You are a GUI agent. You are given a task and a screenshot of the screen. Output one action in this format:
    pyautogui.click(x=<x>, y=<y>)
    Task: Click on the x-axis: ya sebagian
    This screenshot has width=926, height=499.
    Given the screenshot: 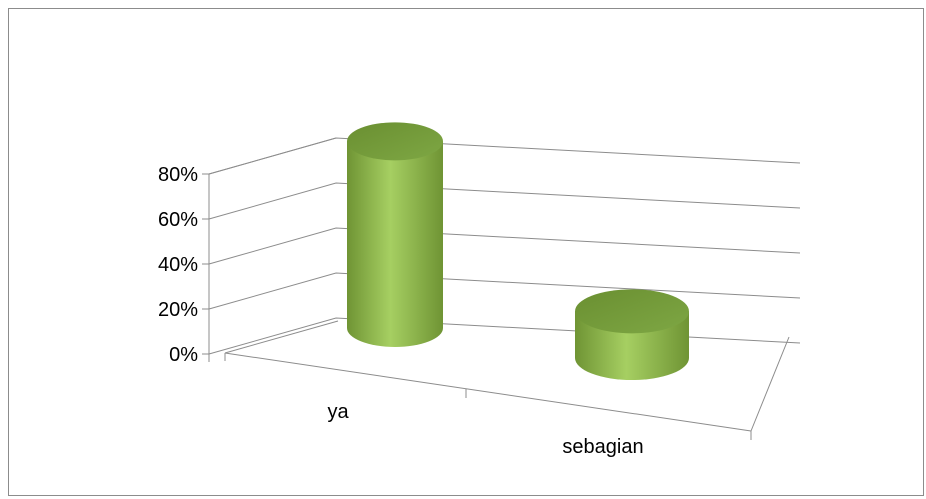 What is the action you would take?
    pyautogui.click(x=485, y=429)
    